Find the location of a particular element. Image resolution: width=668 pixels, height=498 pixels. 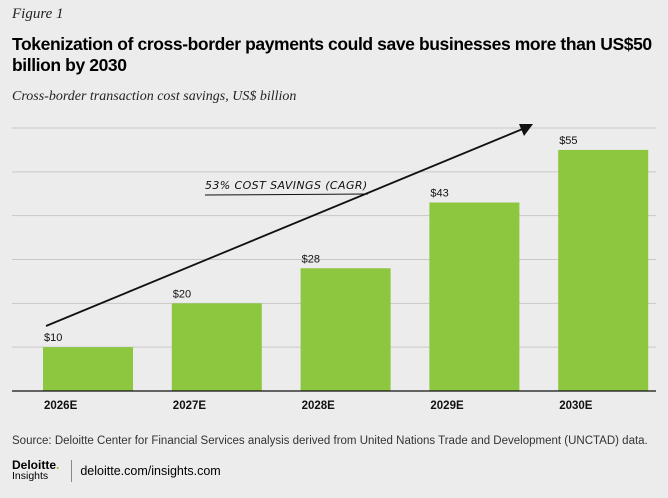

category-label-2030E: 2030E is located at coordinates (576, 406).